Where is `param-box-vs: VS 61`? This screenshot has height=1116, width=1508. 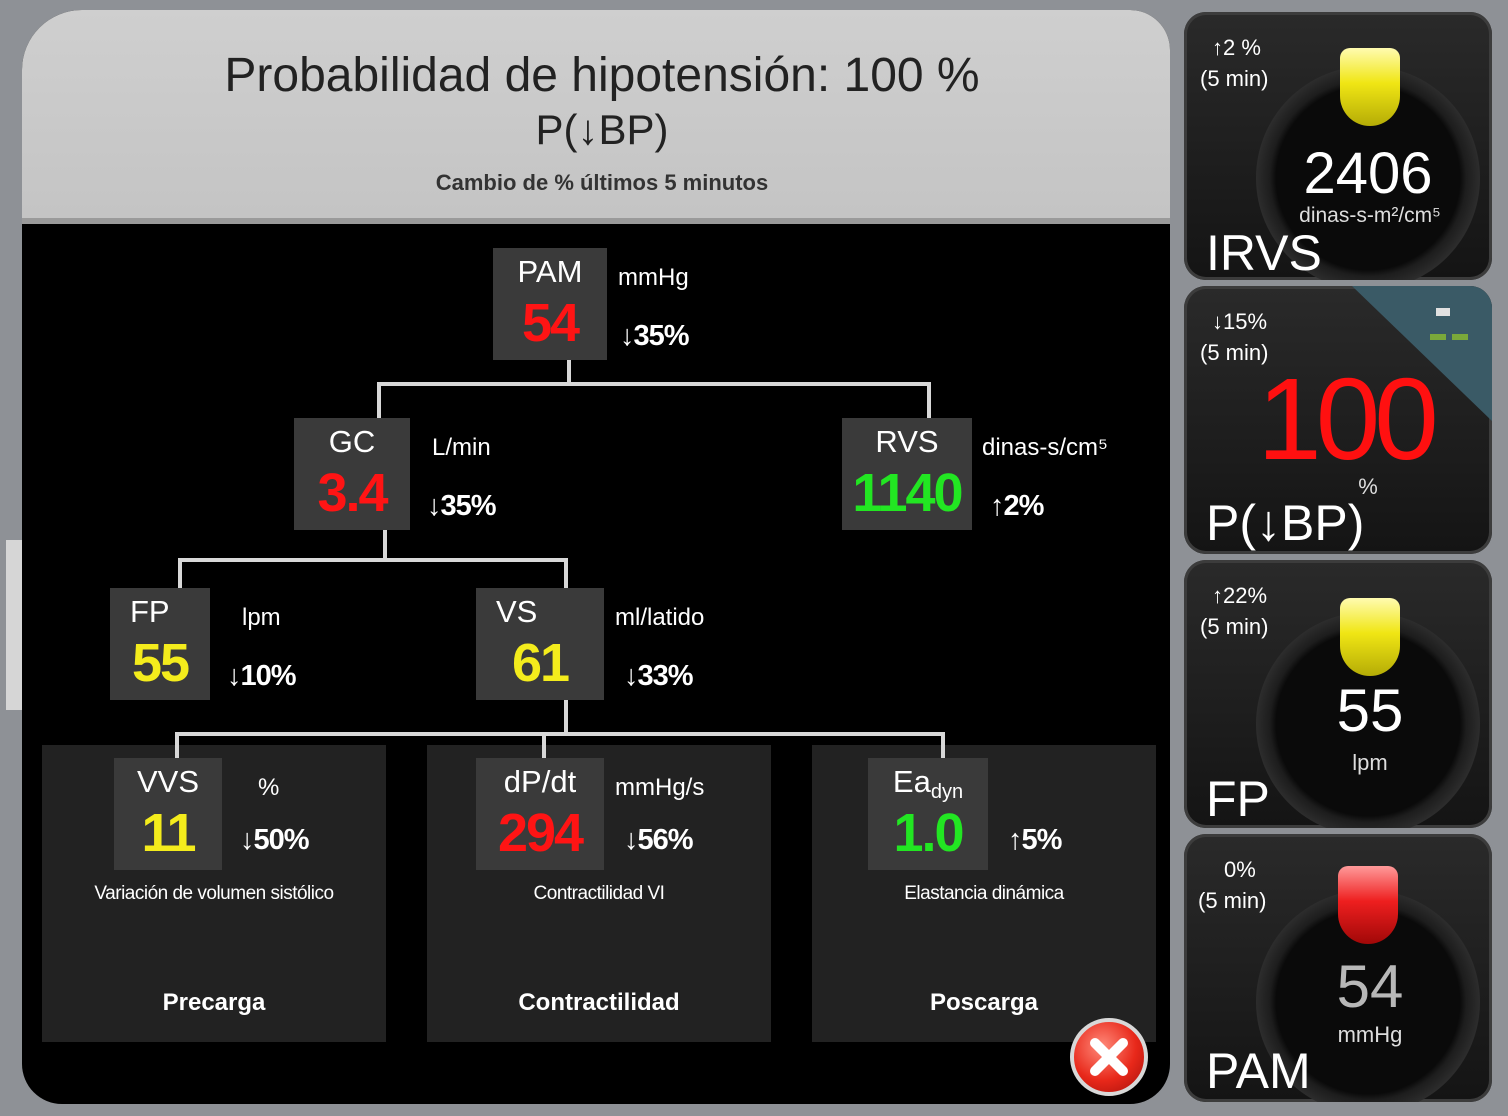 param-box-vs: VS 61 is located at coordinates (540, 644).